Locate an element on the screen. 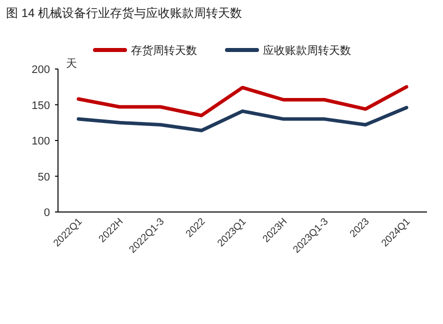  y-axis-title: 天 is located at coordinates (71, 64).